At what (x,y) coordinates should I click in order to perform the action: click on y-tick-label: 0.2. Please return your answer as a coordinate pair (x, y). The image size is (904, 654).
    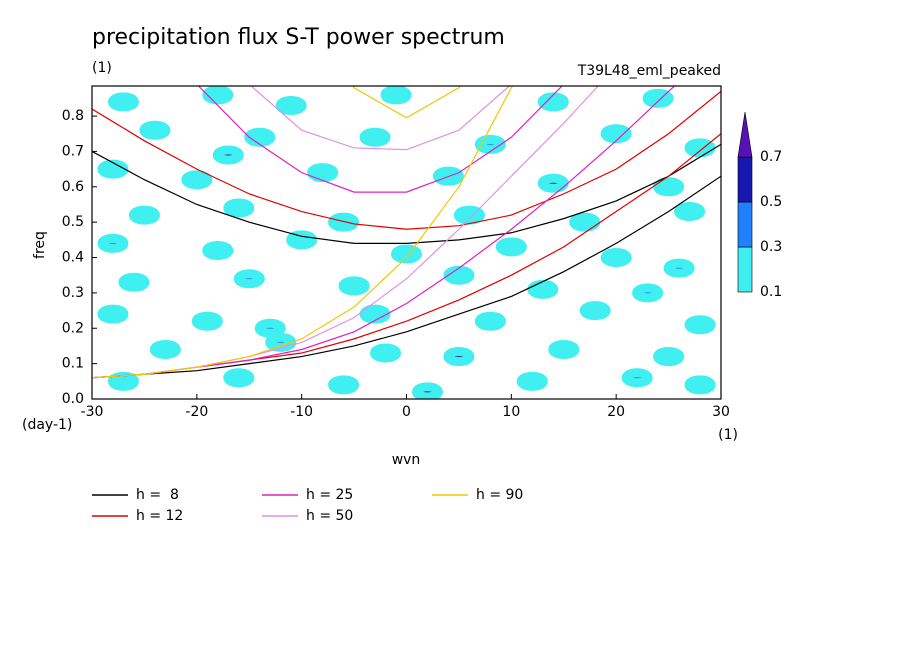
    Looking at the image, I should click on (73, 328).